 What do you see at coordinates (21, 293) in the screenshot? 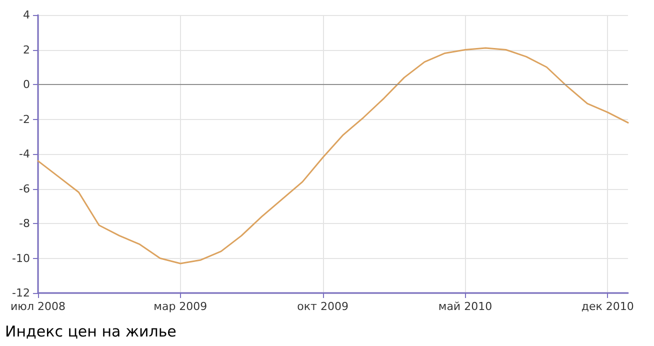
I see `y-tick-label: -12` at bounding box center [21, 293].